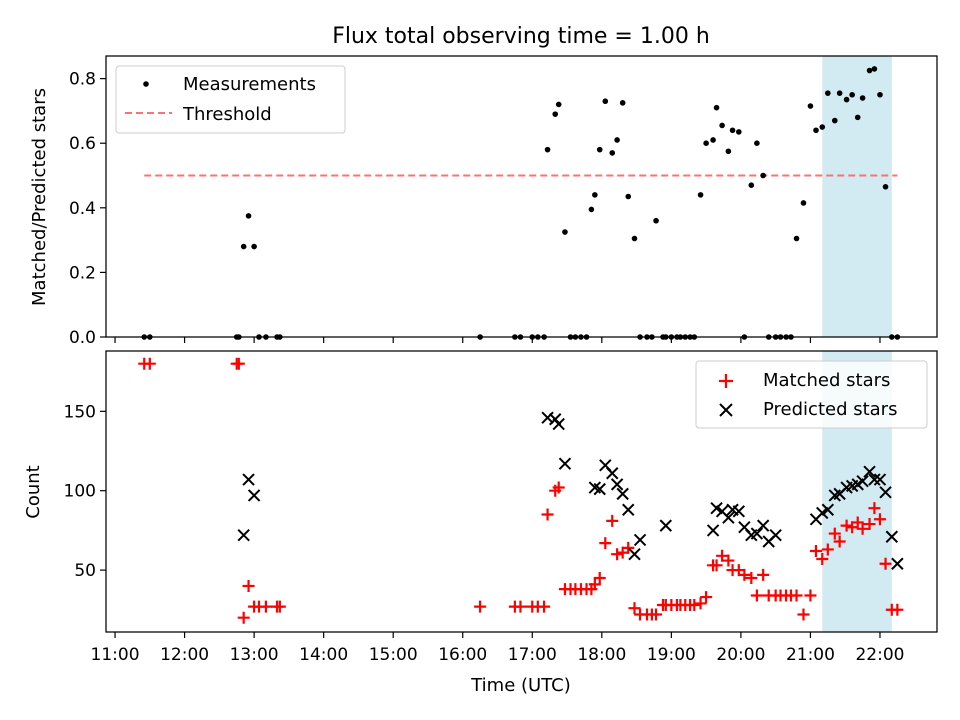 The height and width of the screenshot is (720, 960). What do you see at coordinates (230, 99) in the screenshot?
I see `top-legend: Measurements Threshold` at bounding box center [230, 99].